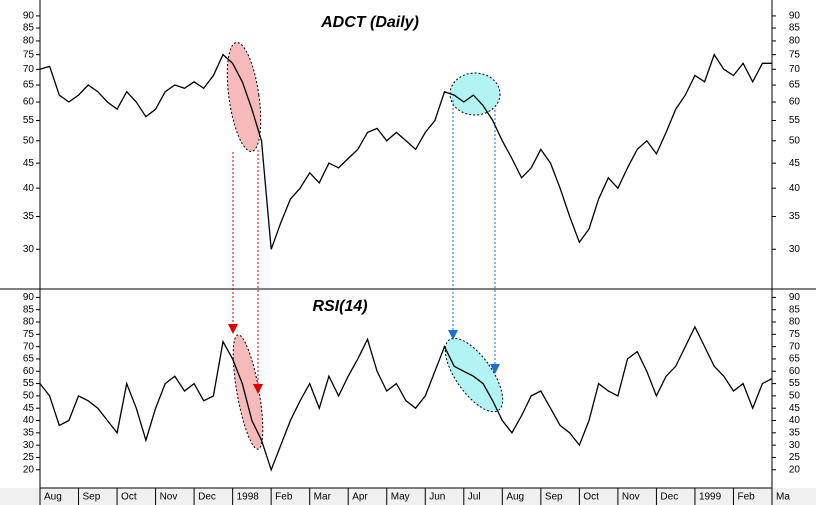 This screenshot has height=505, width=816. What do you see at coordinates (474, 497) in the screenshot?
I see `x-tick-label: Jul` at bounding box center [474, 497].